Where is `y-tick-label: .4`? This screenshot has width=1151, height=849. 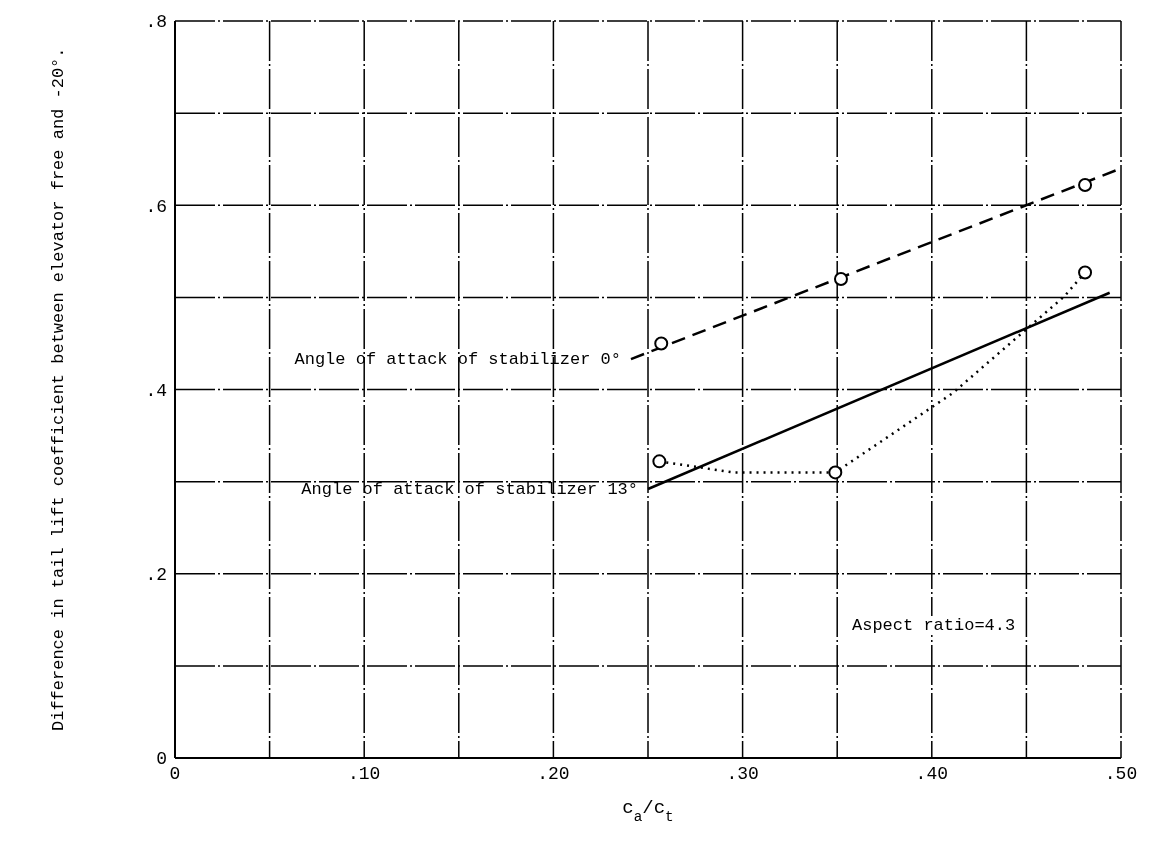 y-tick-label: .4 is located at coordinates (156, 390).